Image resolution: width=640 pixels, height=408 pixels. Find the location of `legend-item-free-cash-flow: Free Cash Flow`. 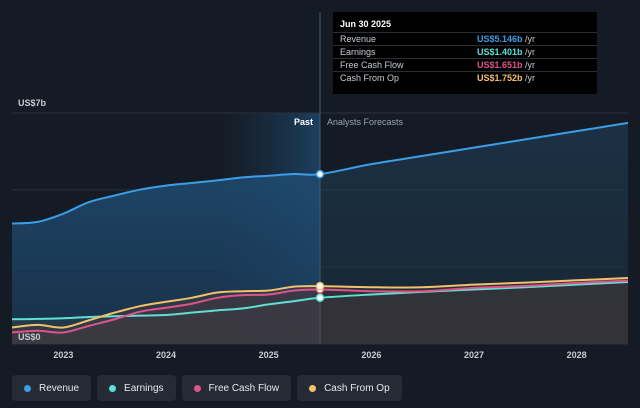

legend-item-free-cash-flow: Free Cash Flow is located at coordinates (236, 388).